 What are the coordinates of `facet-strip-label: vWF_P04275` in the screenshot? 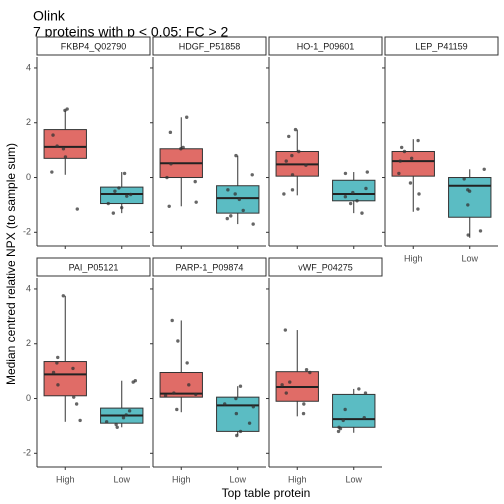 It's located at (325, 267).